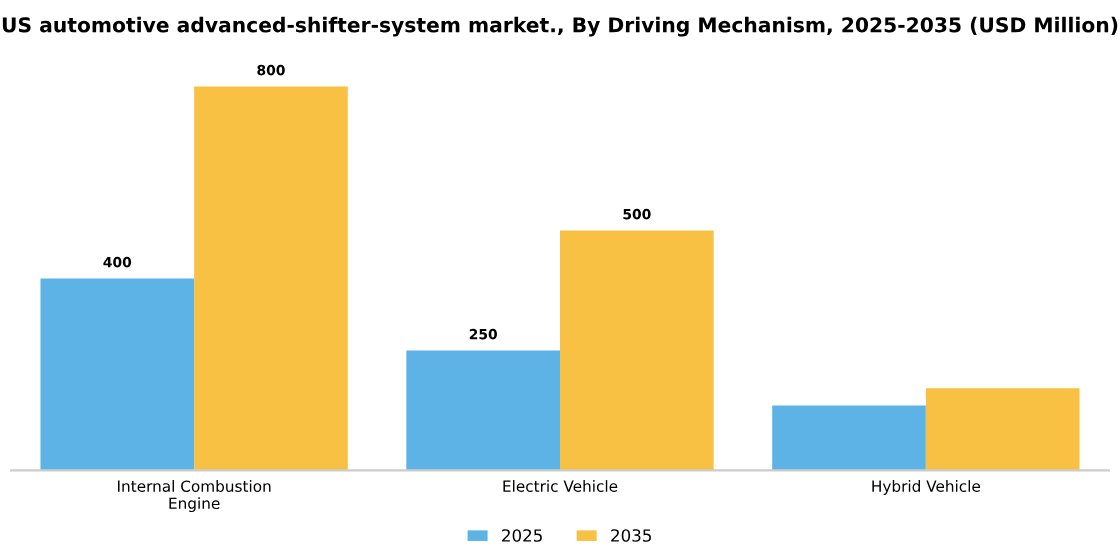 The image size is (1120, 560). What do you see at coordinates (560, 26) in the screenshot?
I see `chart-title: US automotive advanced-shifter-system market., By Driving Mechanism, 2025-2035 (USD Million)` at bounding box center [560, 26].